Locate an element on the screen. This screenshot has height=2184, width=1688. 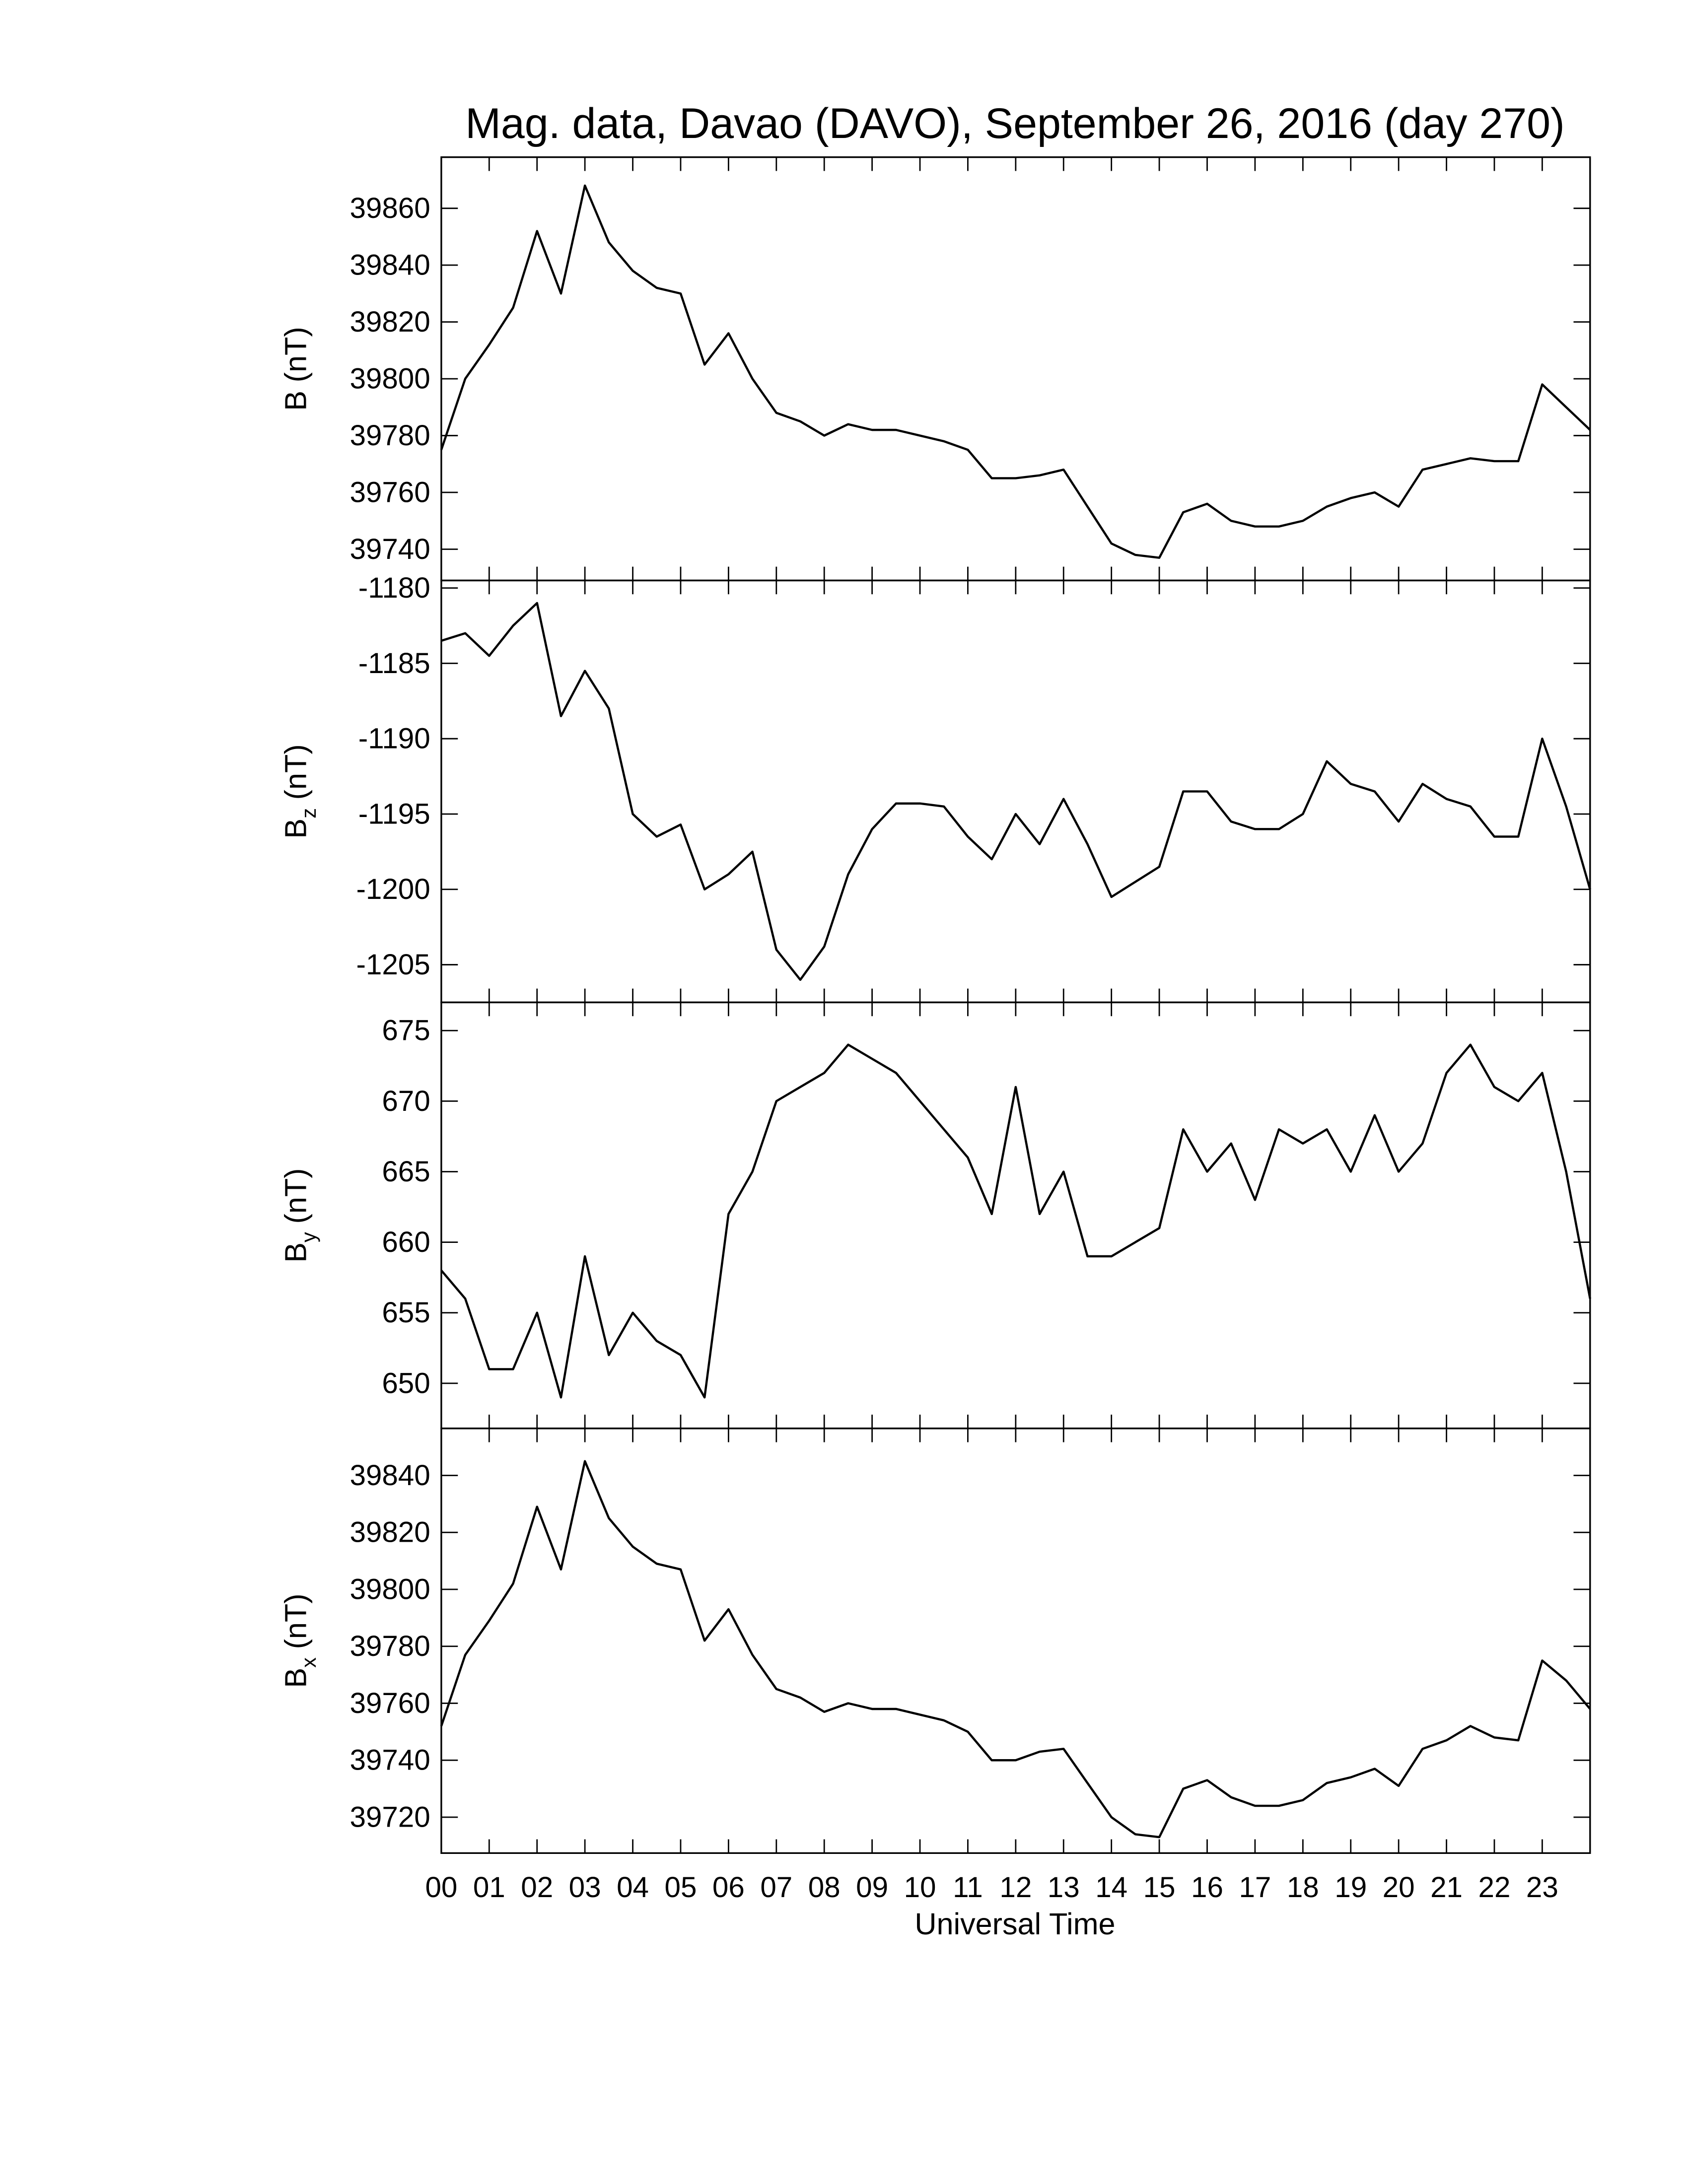
x-tick-label: 20 is located at coordinates (1399, 1887).